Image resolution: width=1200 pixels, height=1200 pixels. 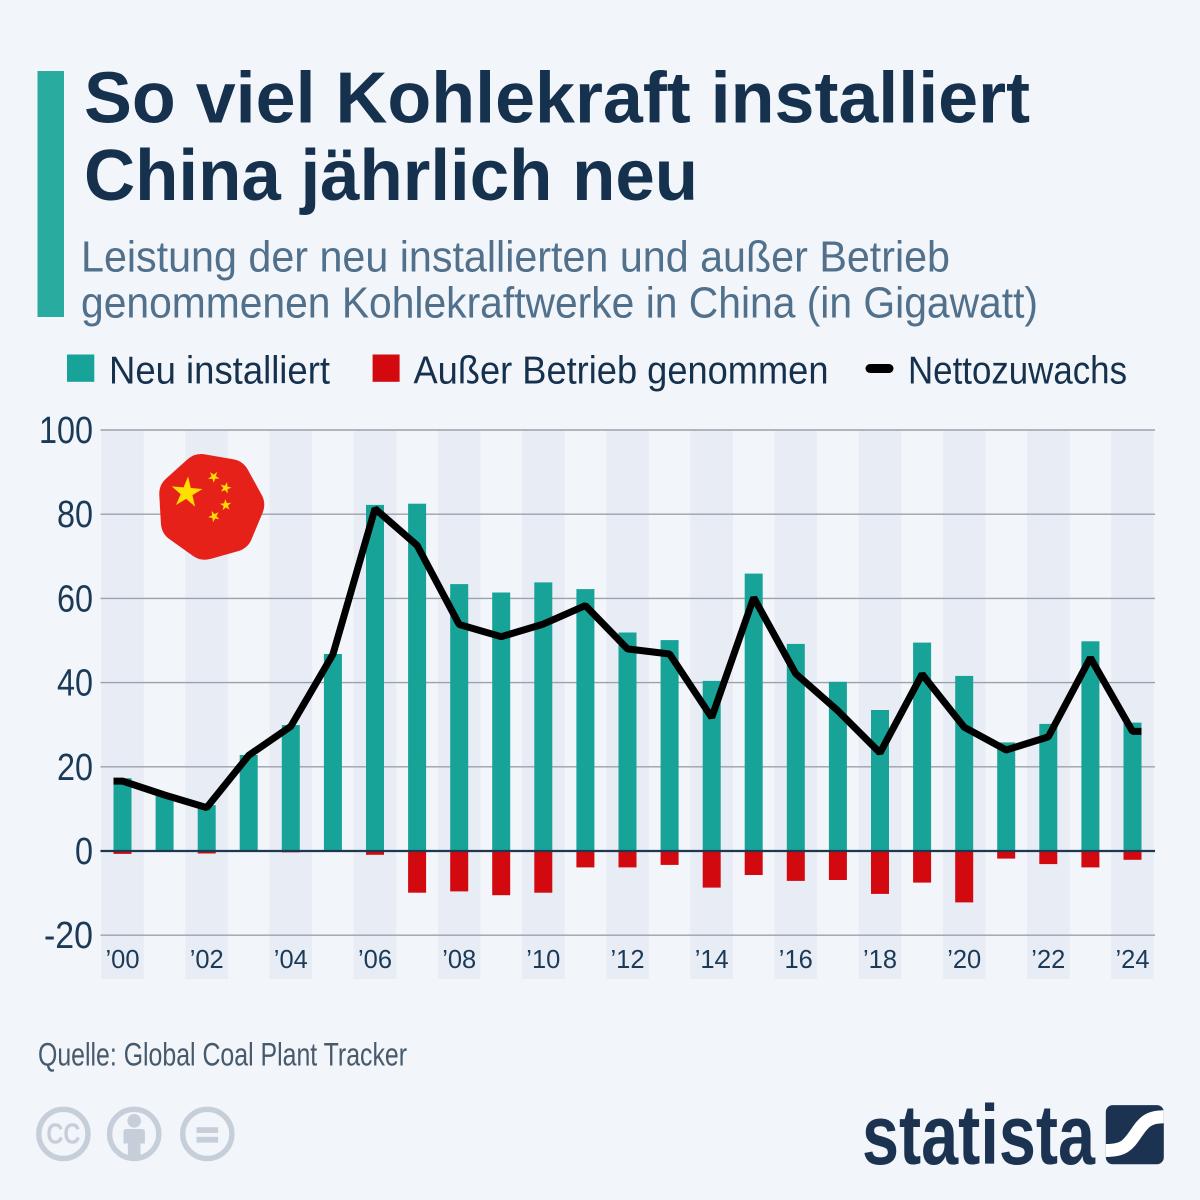 I want to click on svg-text: ’24, so click(x=1133, y=959).